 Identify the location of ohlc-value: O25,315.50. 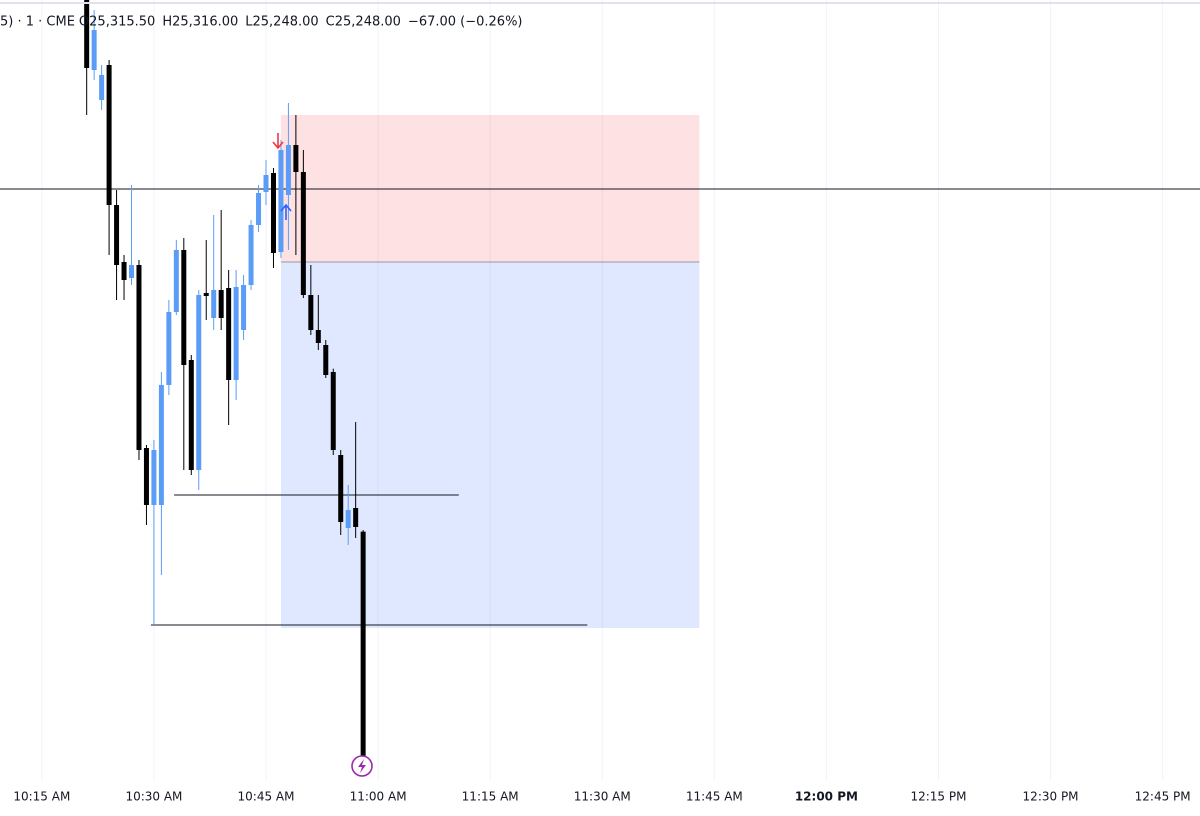
(117, 22).